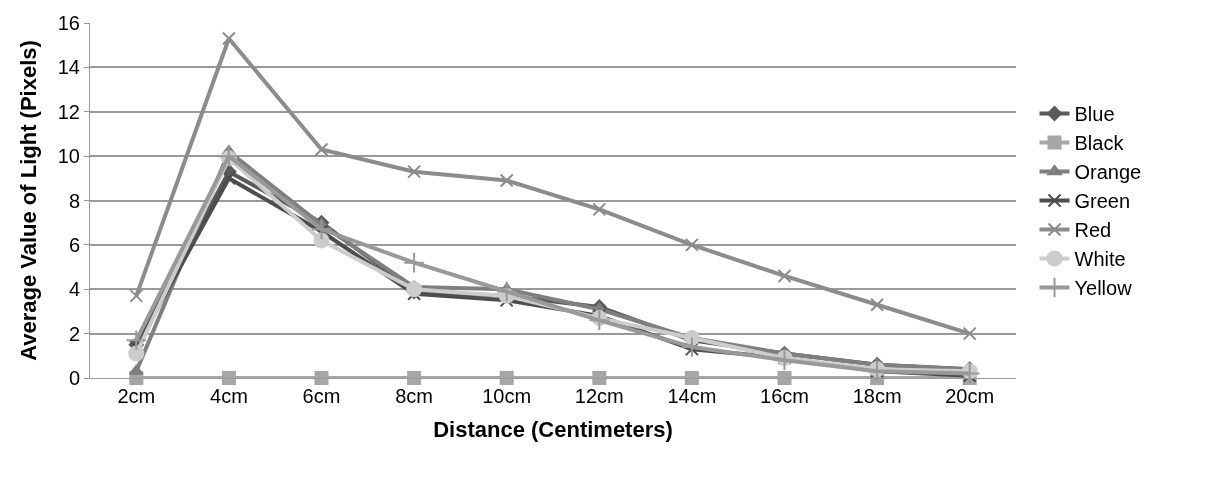  I want to click on y-tick-label: 6, so click(74, 244).